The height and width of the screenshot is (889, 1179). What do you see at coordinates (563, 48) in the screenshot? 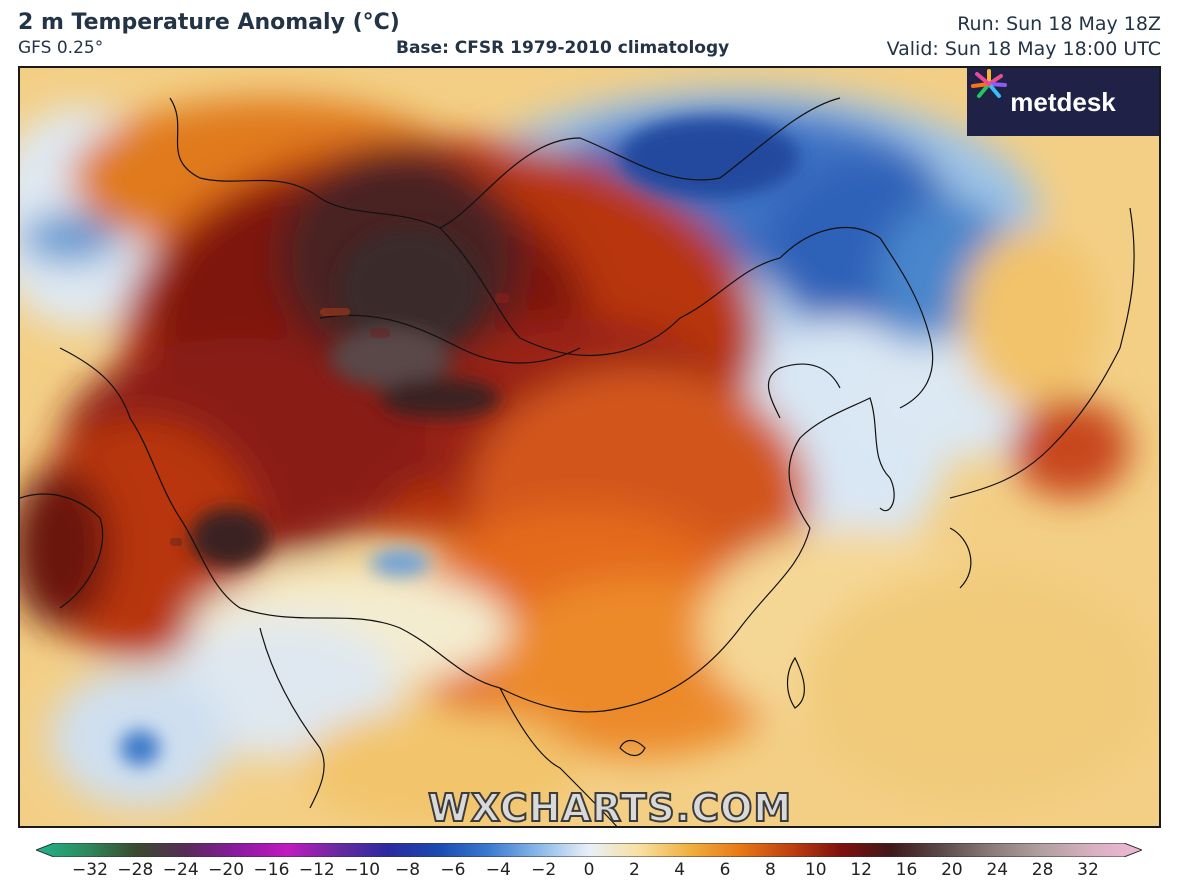
I see `base-label: Base: CFSR 1979-2010 climatology` at bounding box center [563, 48].